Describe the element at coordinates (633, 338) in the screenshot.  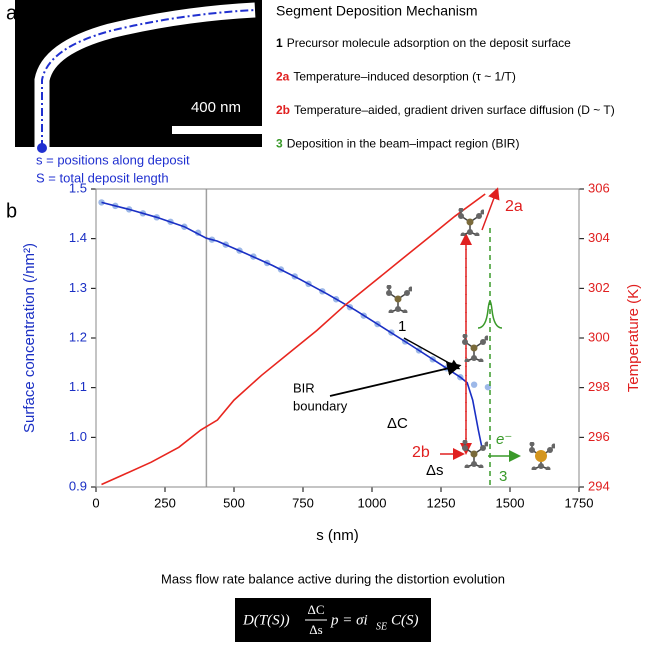
I see `y2-axis-label: Temperature (K)` at that location.